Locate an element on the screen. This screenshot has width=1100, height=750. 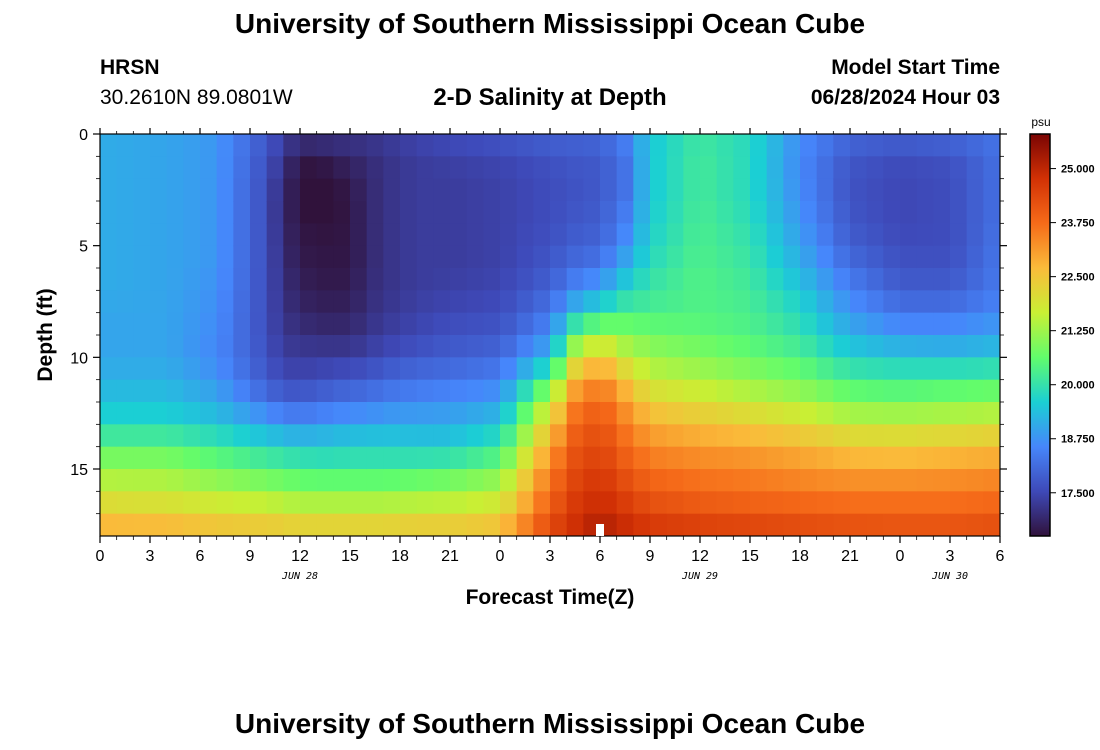
station-coordinates: 30.2610N 89.0801W is located at coordinates (196, 97).